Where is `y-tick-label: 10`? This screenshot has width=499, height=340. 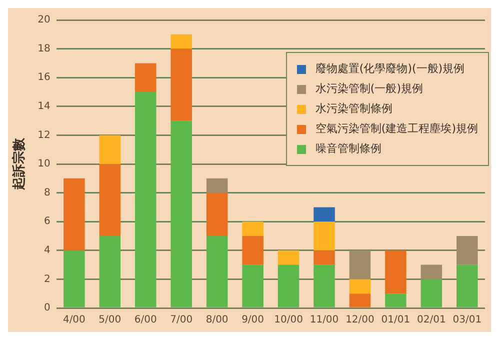 y-tick-label: 10 is located at coordinates (44, 164).